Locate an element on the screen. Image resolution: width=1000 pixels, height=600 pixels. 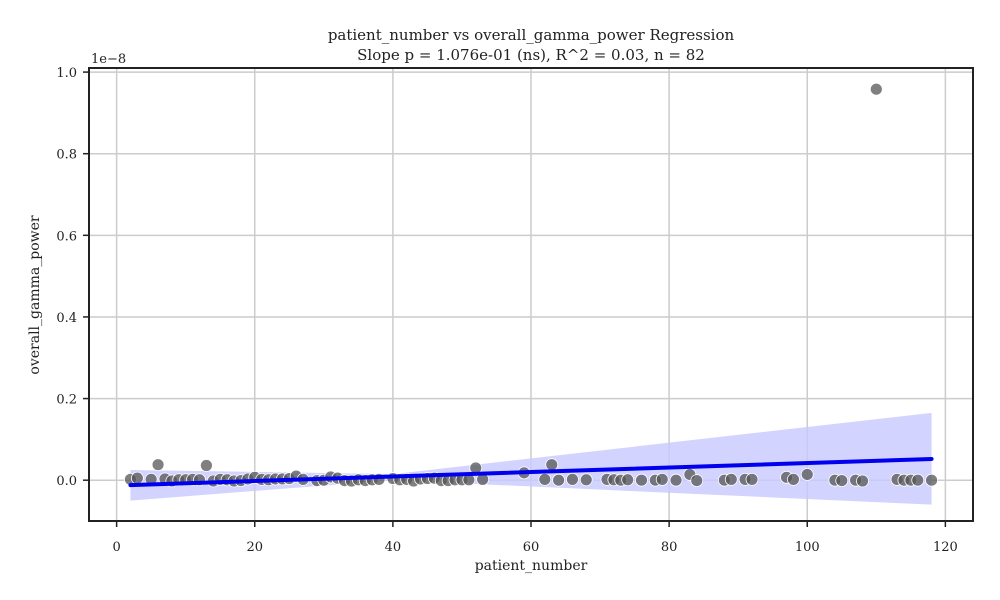
x-axis-label: patient_number is located at coordinates (531, 566).